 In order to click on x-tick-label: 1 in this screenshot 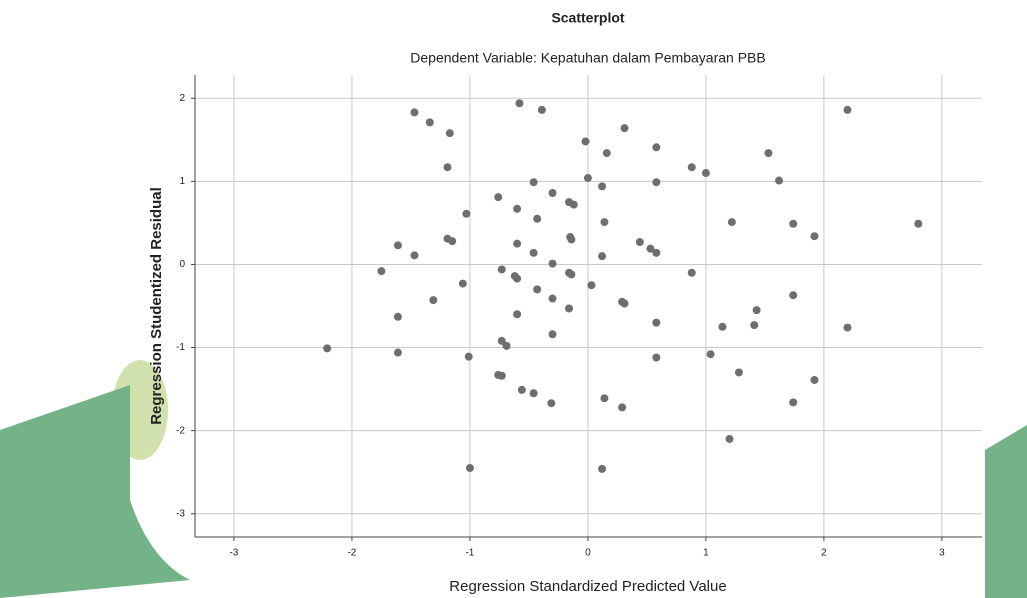, I will do `click(706, 553)`.